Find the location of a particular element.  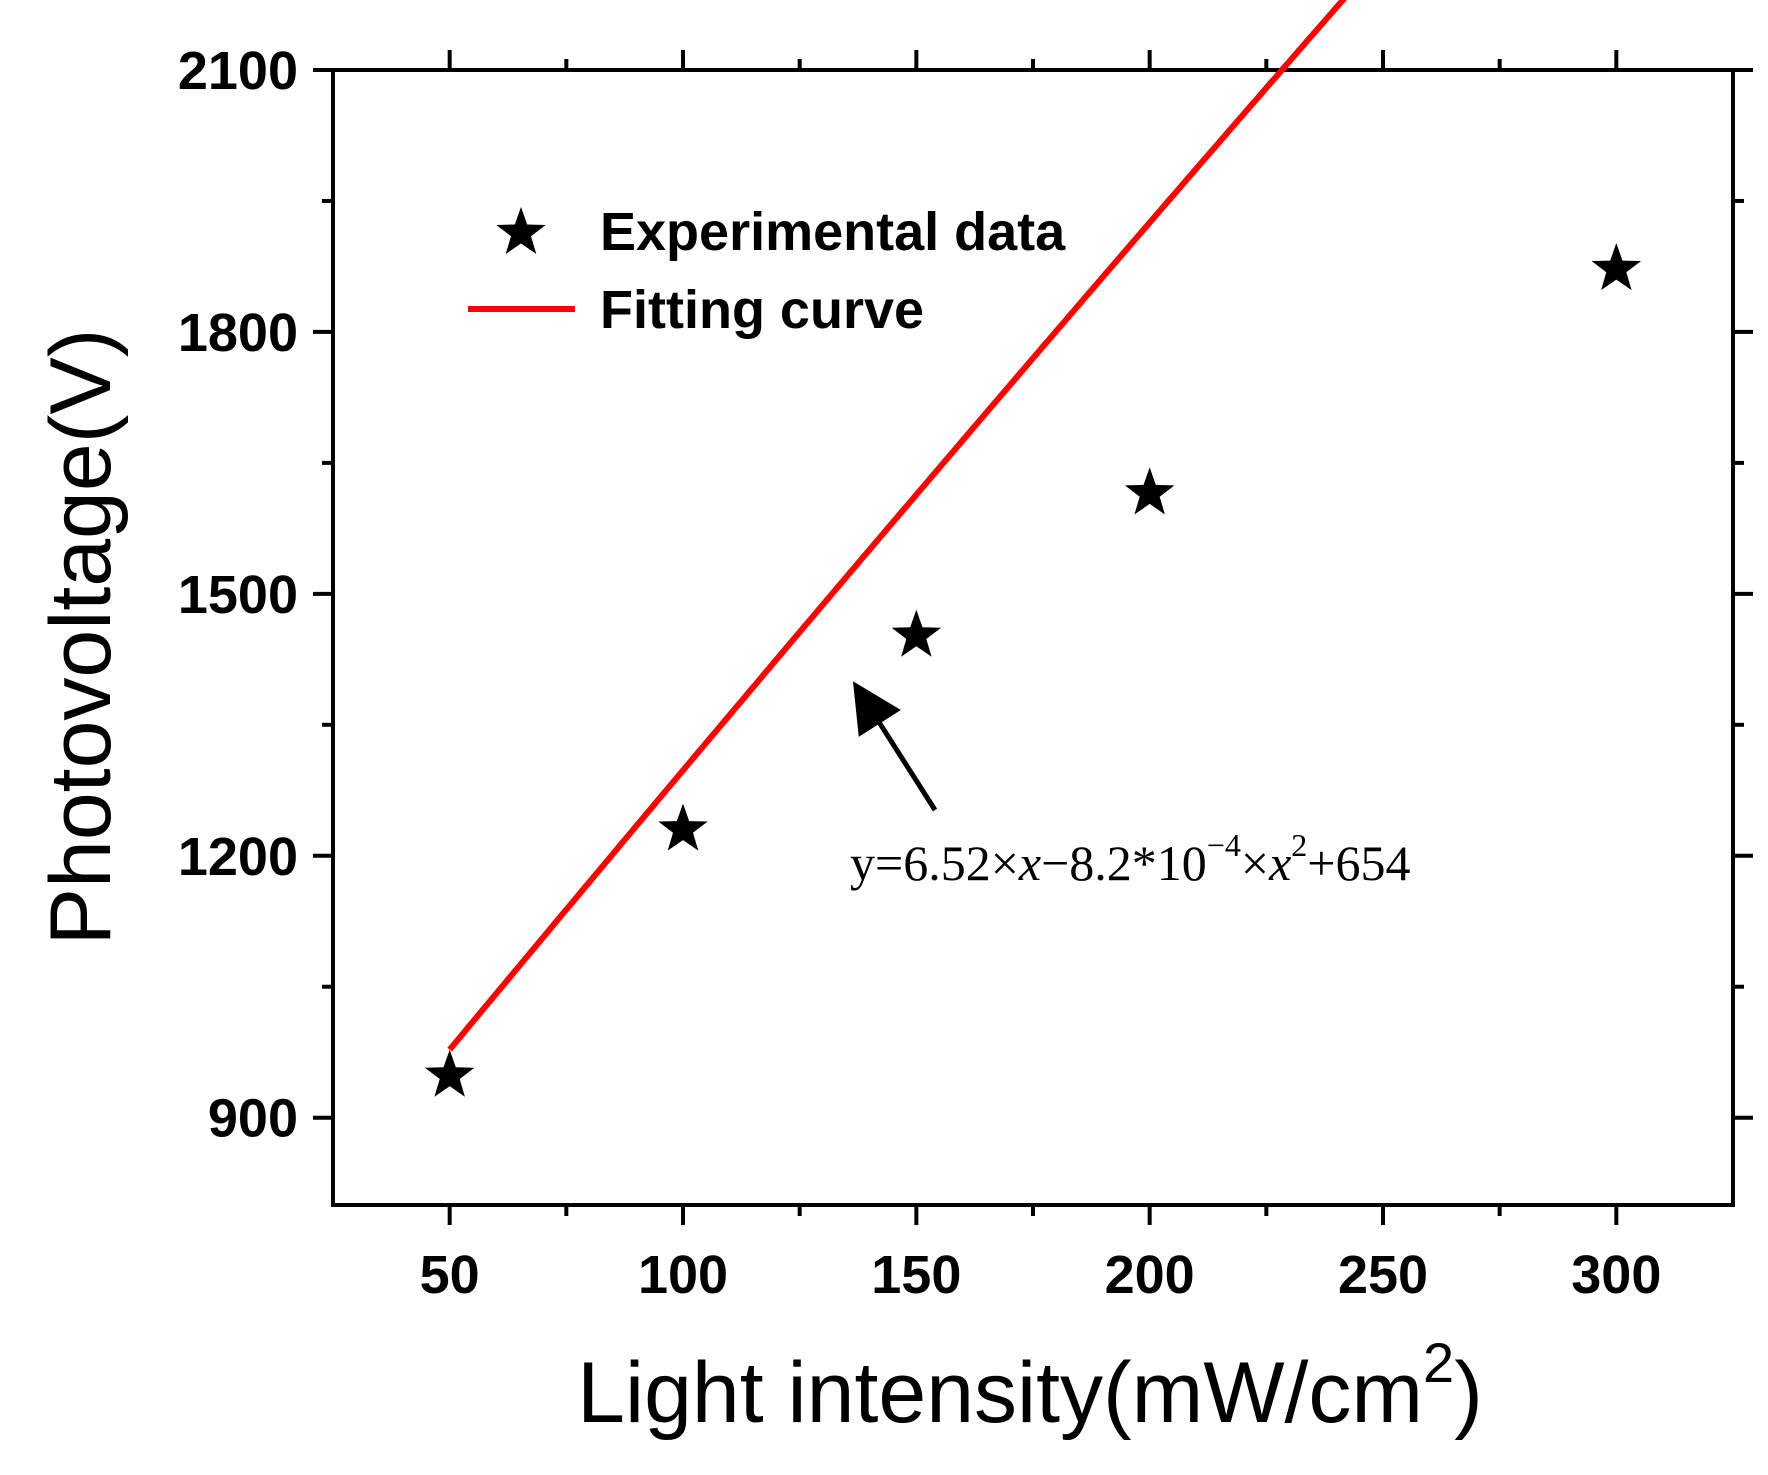

legend-label-fitting: Fitting curve is located at coordinates (762, 310).